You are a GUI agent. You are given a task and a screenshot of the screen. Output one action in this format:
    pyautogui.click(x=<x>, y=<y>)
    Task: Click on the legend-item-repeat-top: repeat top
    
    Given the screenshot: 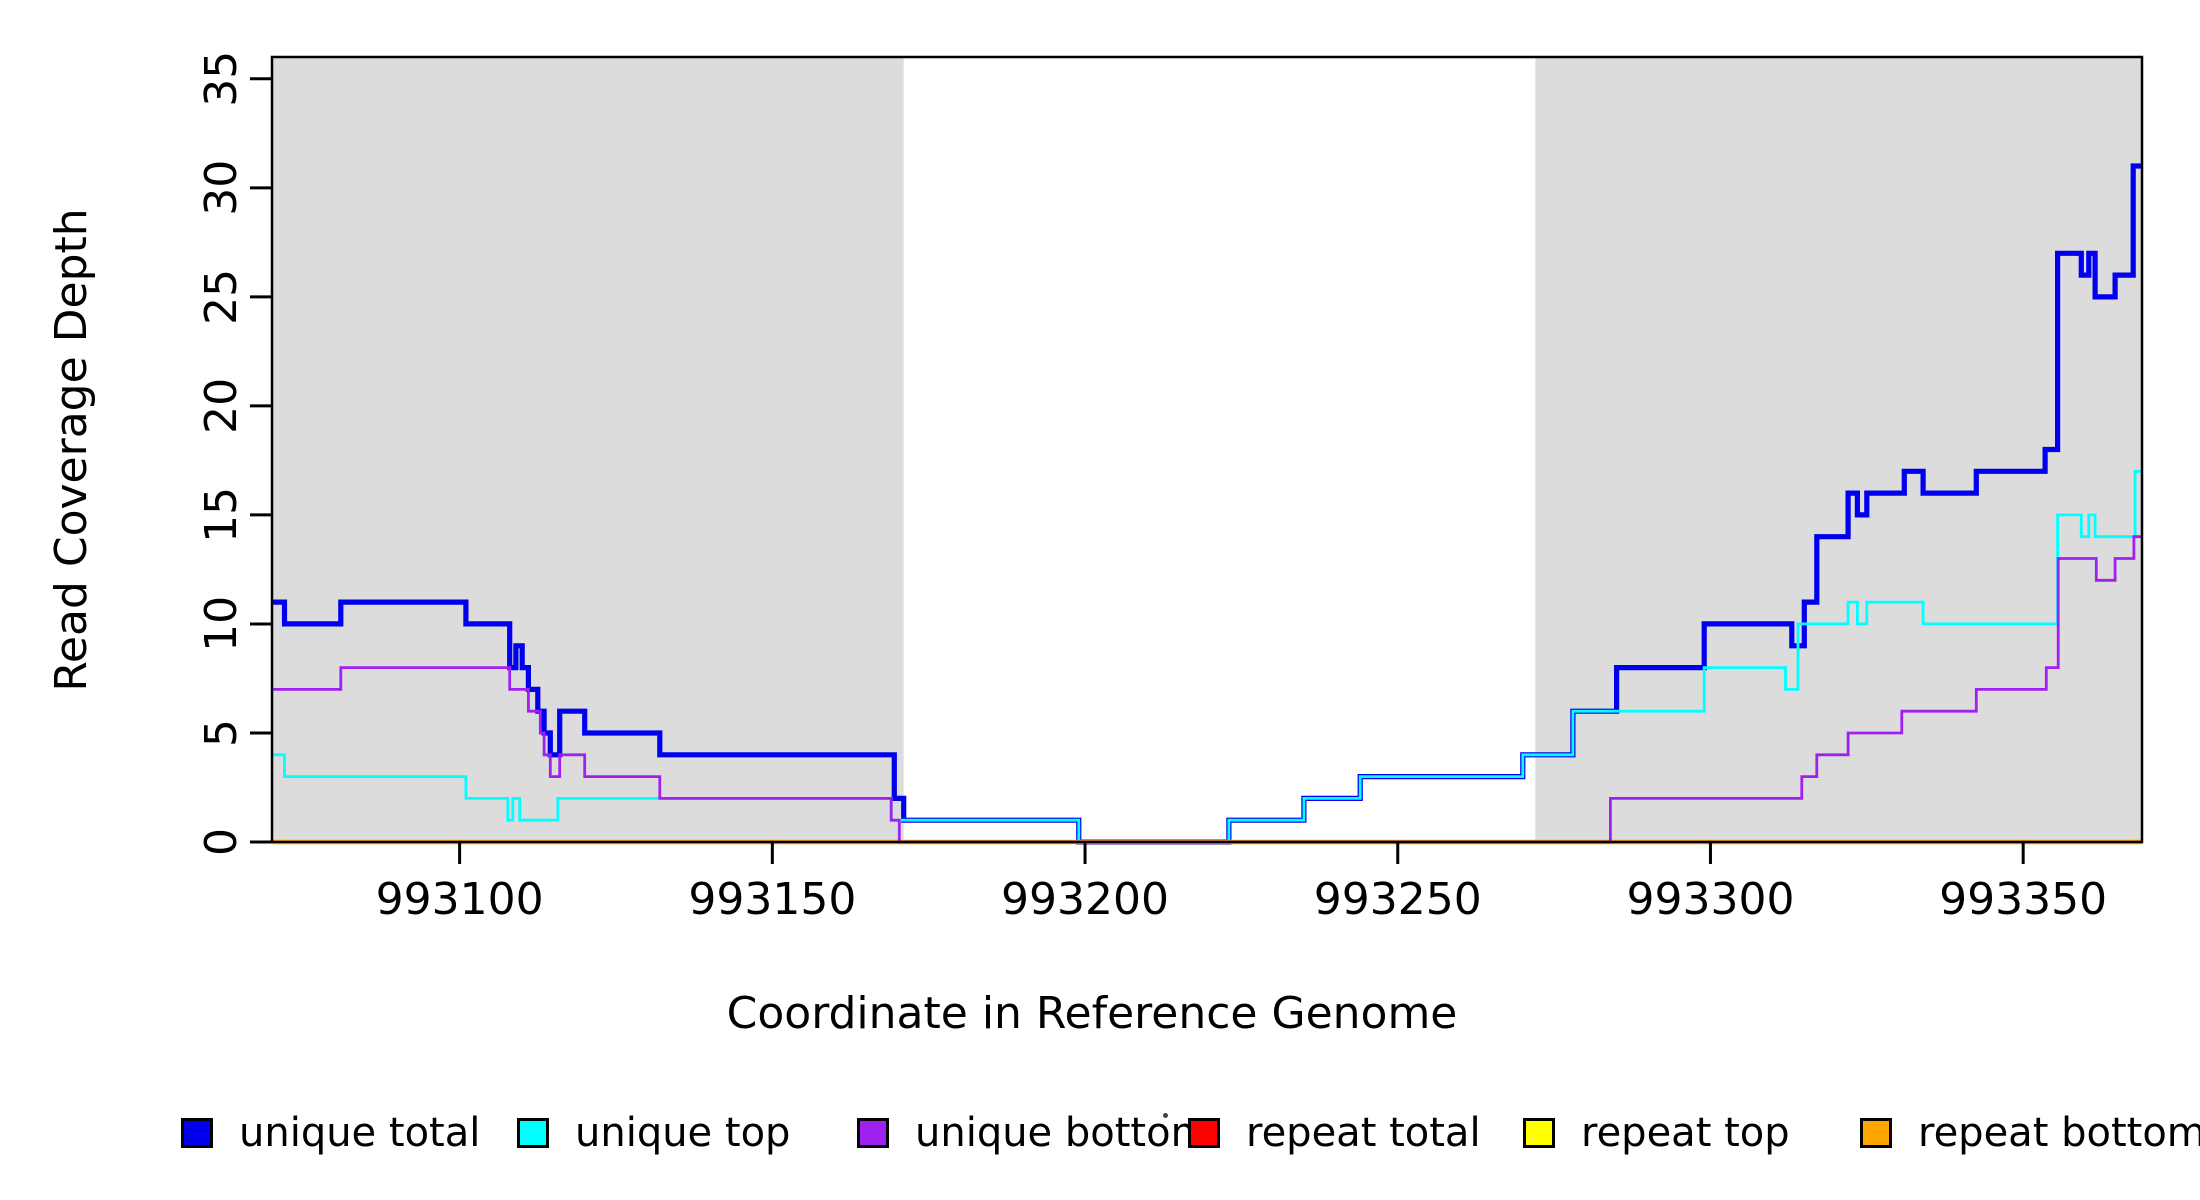 What is the action you would take?
    pyautogui.click(x=1656, y=1133)
    